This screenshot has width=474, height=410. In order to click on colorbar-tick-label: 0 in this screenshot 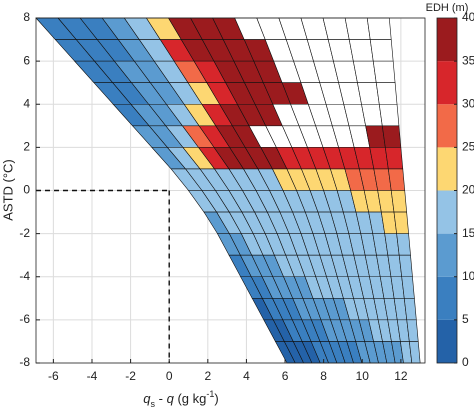, I will do `click(465, 362)`.